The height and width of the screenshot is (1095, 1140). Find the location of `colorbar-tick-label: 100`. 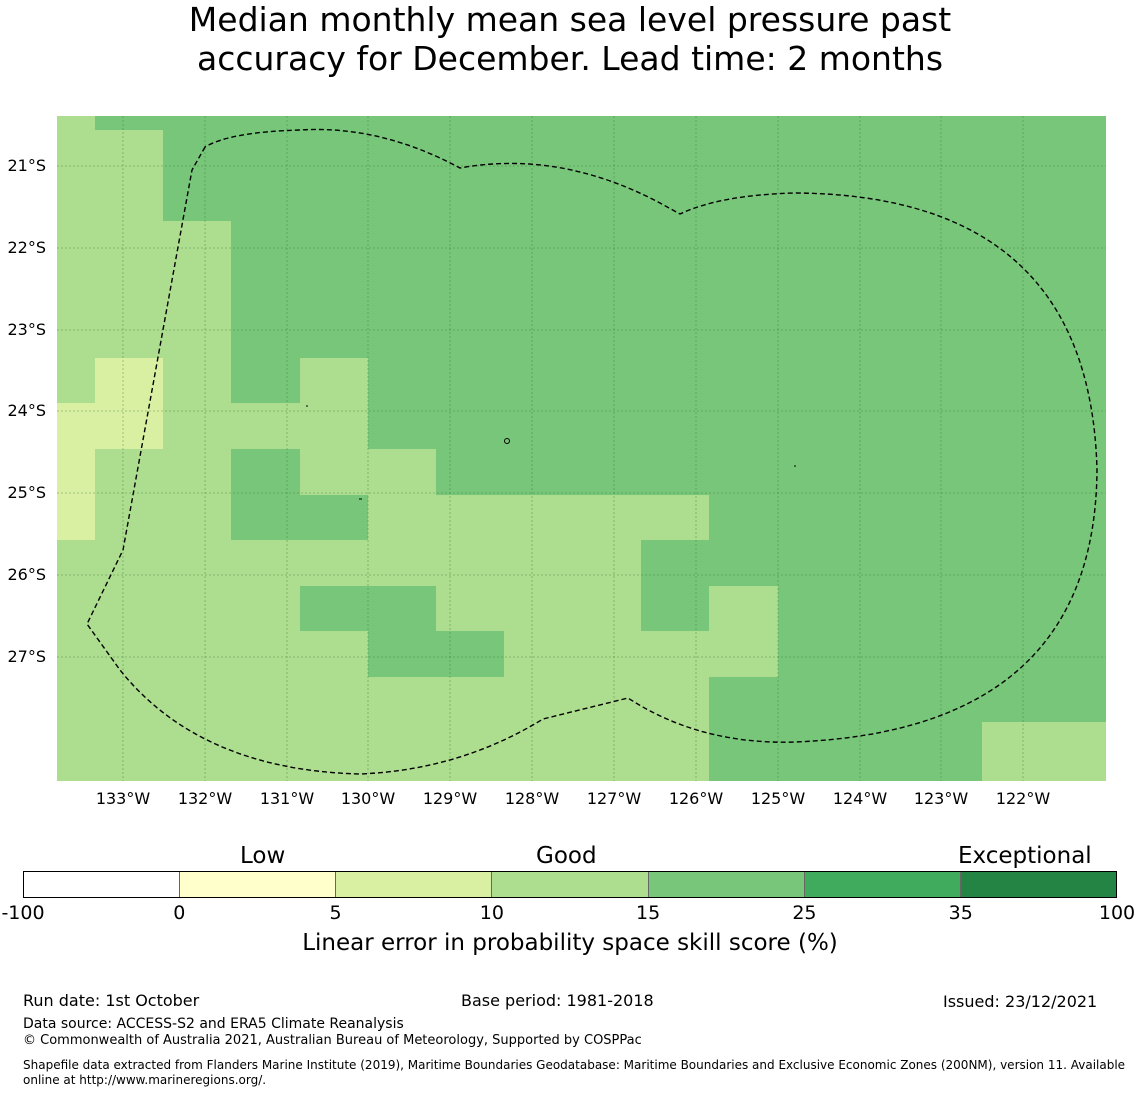

colorbar-tick-label: 100 is located at coordinates (1117, 913).